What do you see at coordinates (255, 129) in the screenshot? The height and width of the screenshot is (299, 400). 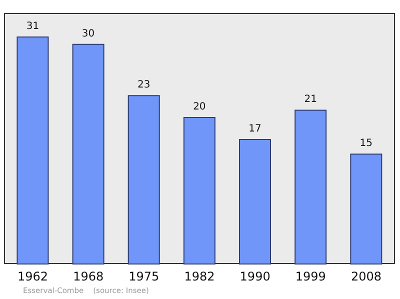 I see `data-label: 17` at bounding box center [255, 129].